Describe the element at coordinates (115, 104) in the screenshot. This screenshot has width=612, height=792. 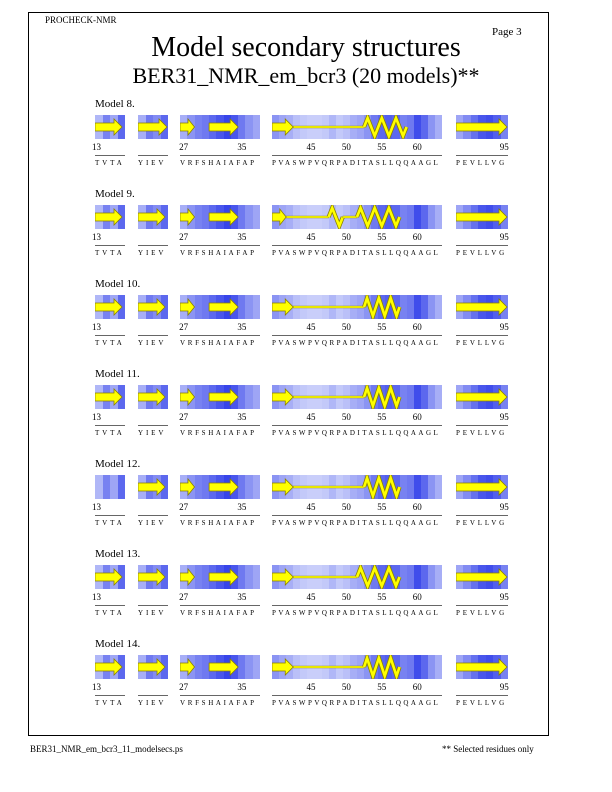
I see `model-label: Model 8.` at that location.